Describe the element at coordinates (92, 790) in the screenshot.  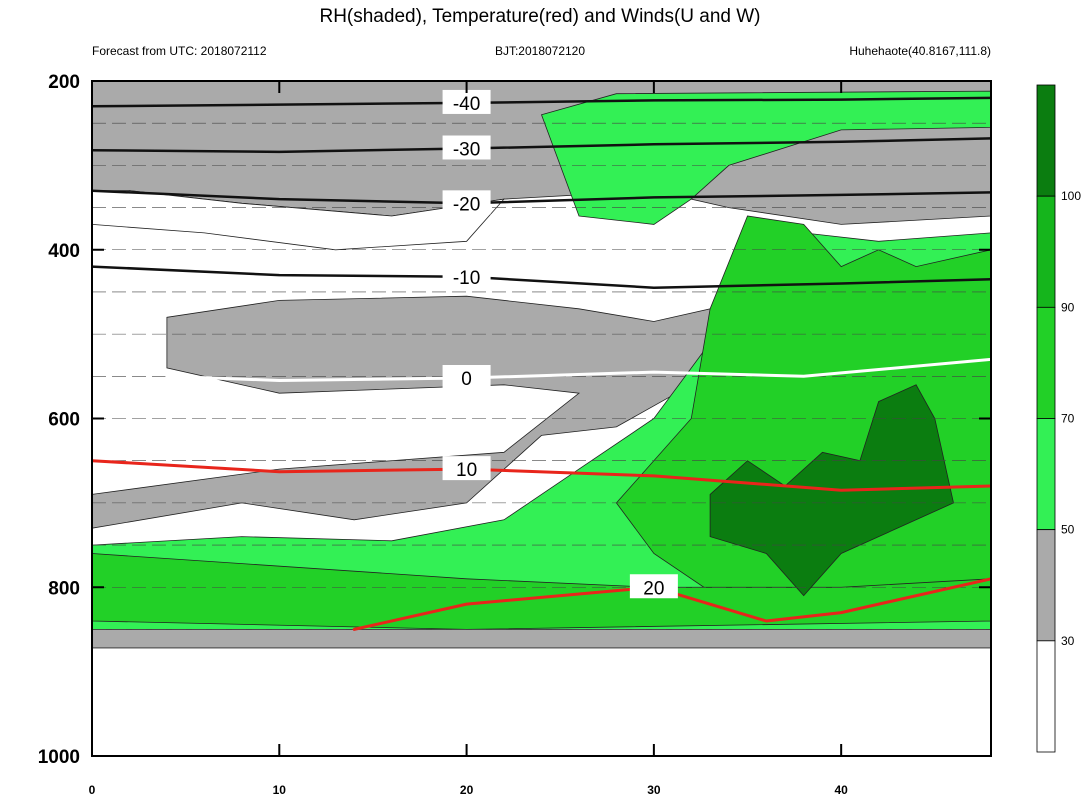
I see `x-tick-label-0: 0` at that location.